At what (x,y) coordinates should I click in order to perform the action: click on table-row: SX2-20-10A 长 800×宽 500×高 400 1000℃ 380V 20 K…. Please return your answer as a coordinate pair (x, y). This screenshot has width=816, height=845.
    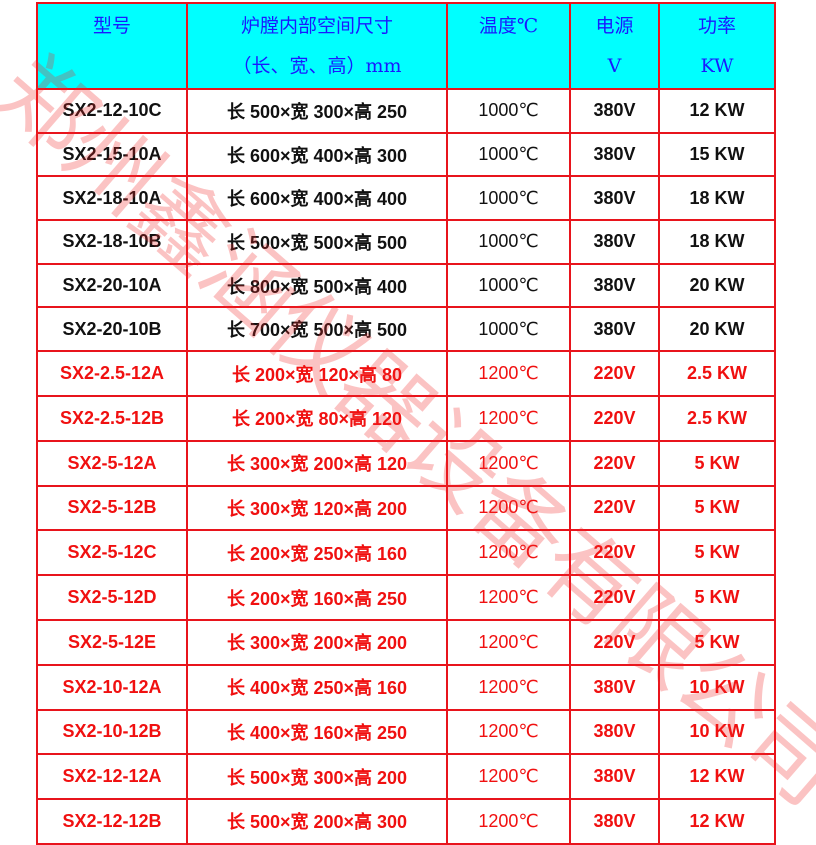
    Looking at the image, I should click on (406, 285).